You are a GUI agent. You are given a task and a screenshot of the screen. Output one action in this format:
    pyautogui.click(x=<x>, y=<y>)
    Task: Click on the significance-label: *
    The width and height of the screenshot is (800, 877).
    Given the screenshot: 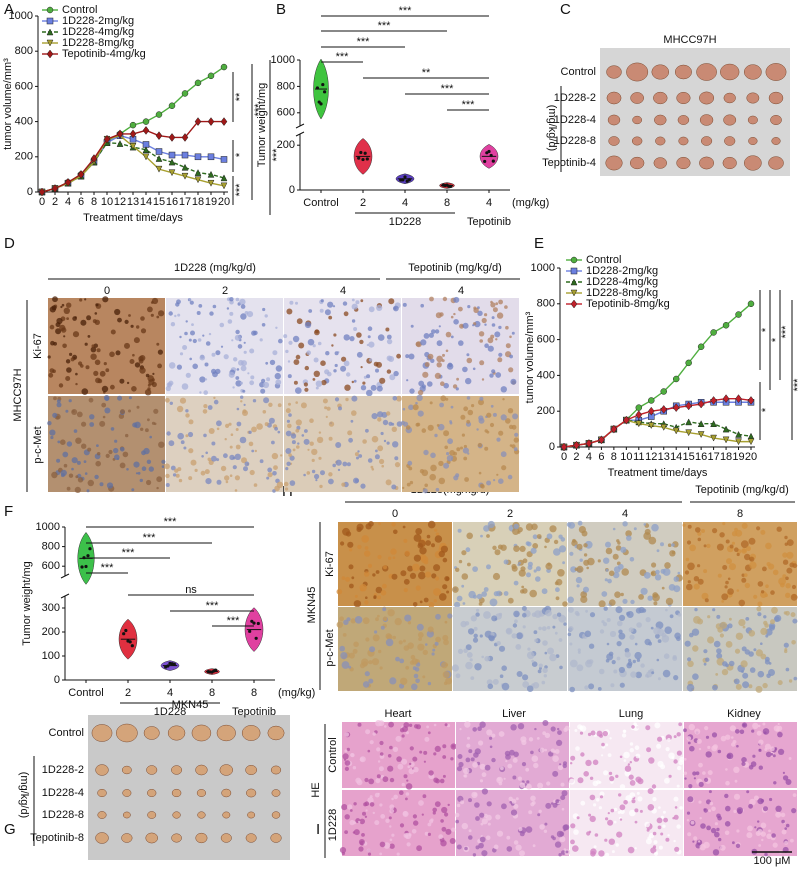 What is the action you would take?
    pyautogui.click(x=240, y=154)
    